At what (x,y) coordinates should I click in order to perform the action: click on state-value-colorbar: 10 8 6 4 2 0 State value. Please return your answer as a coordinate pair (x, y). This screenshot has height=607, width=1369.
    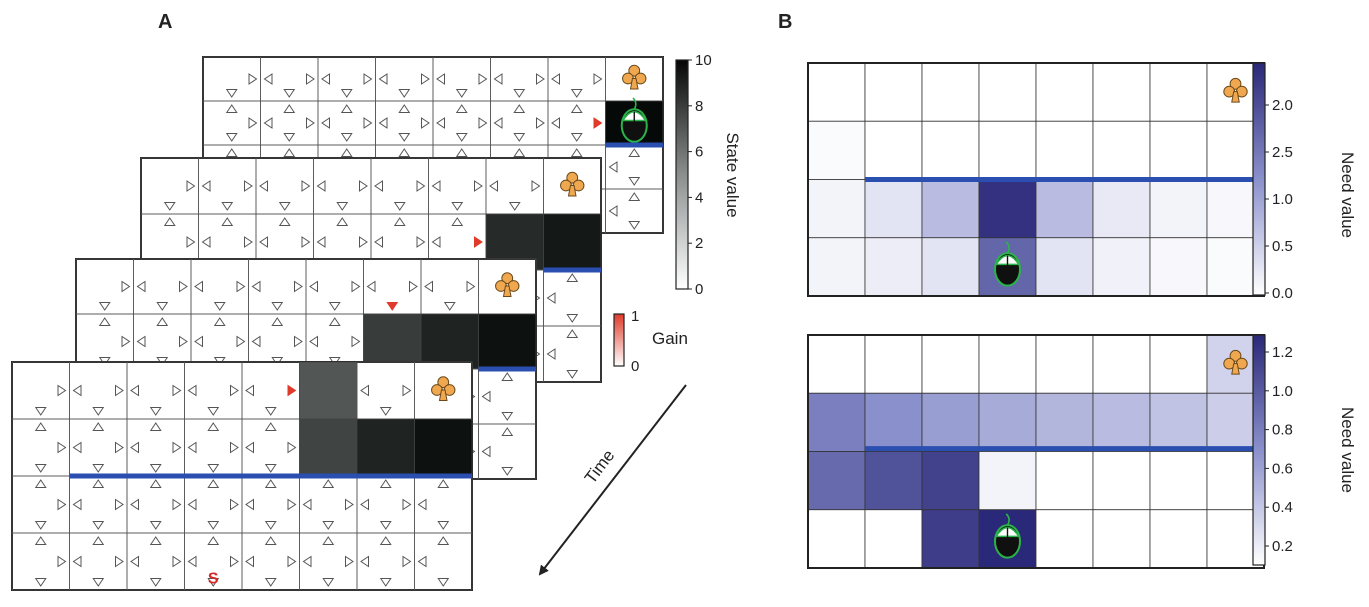
    Looking at the image, I should click on (708, 175).